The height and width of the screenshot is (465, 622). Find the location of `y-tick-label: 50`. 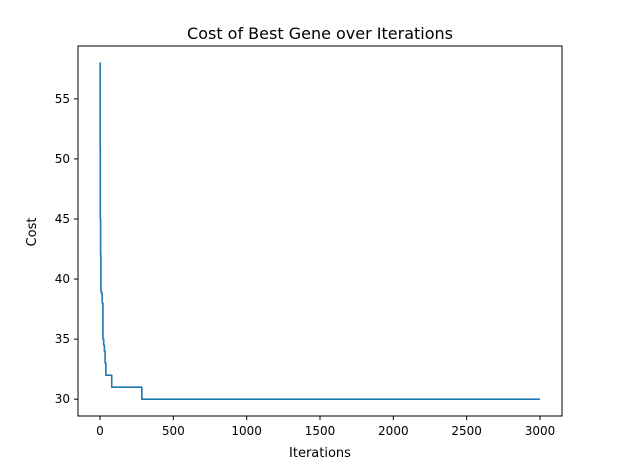

y-tick-label: 50 is located at coordinates (62, 159).